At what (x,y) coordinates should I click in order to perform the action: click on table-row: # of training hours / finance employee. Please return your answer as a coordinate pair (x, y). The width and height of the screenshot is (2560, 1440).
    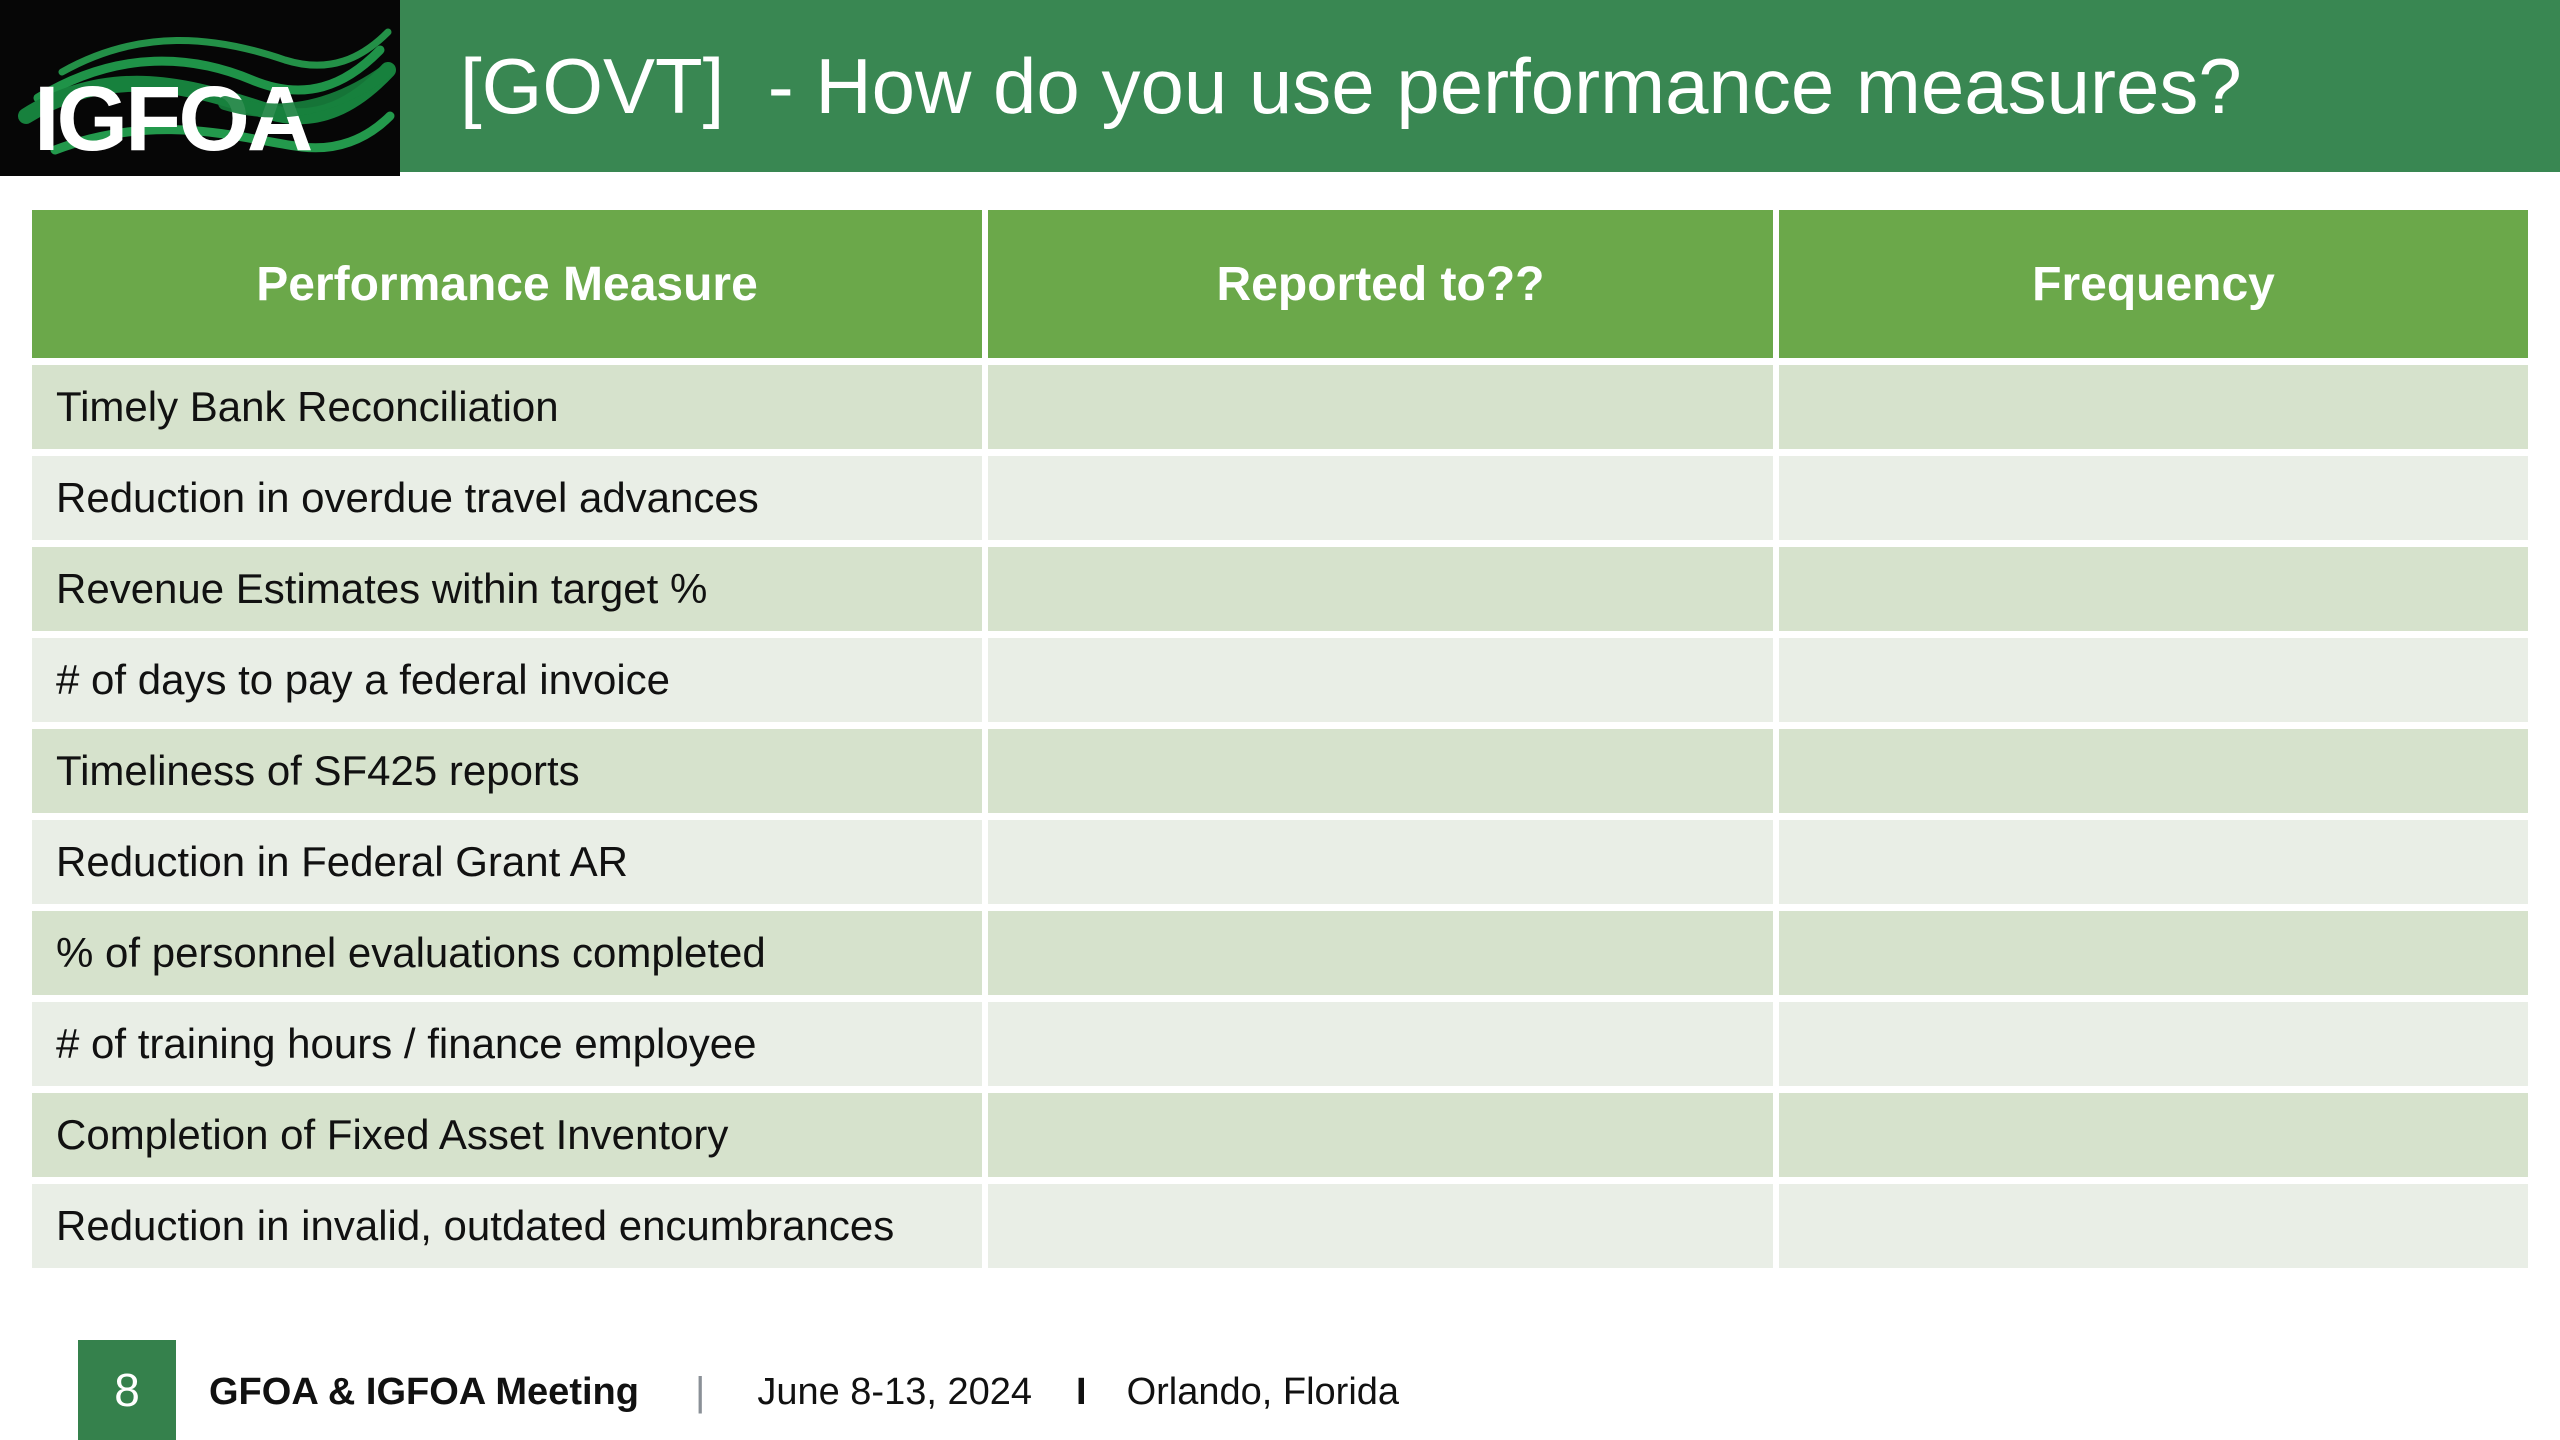
    Looking at the image, I should click on (1280, 1044).